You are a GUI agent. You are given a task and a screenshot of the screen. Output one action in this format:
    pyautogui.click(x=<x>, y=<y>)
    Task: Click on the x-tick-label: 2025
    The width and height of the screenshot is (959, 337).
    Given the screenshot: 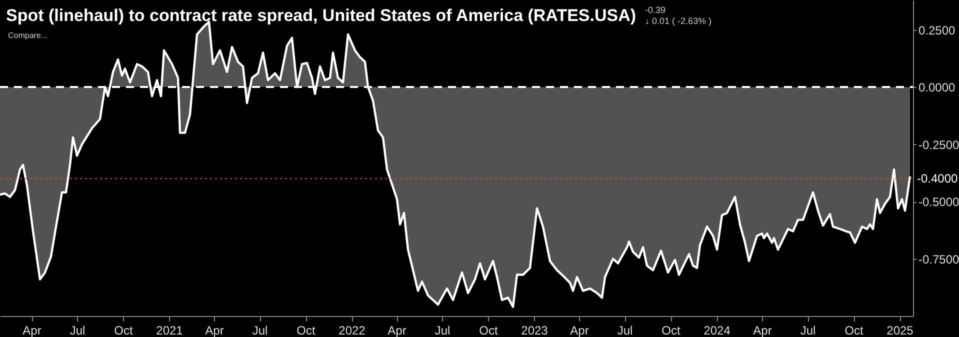 What is the action you would take?
    pyautogui.click(x=900, y=330)
    